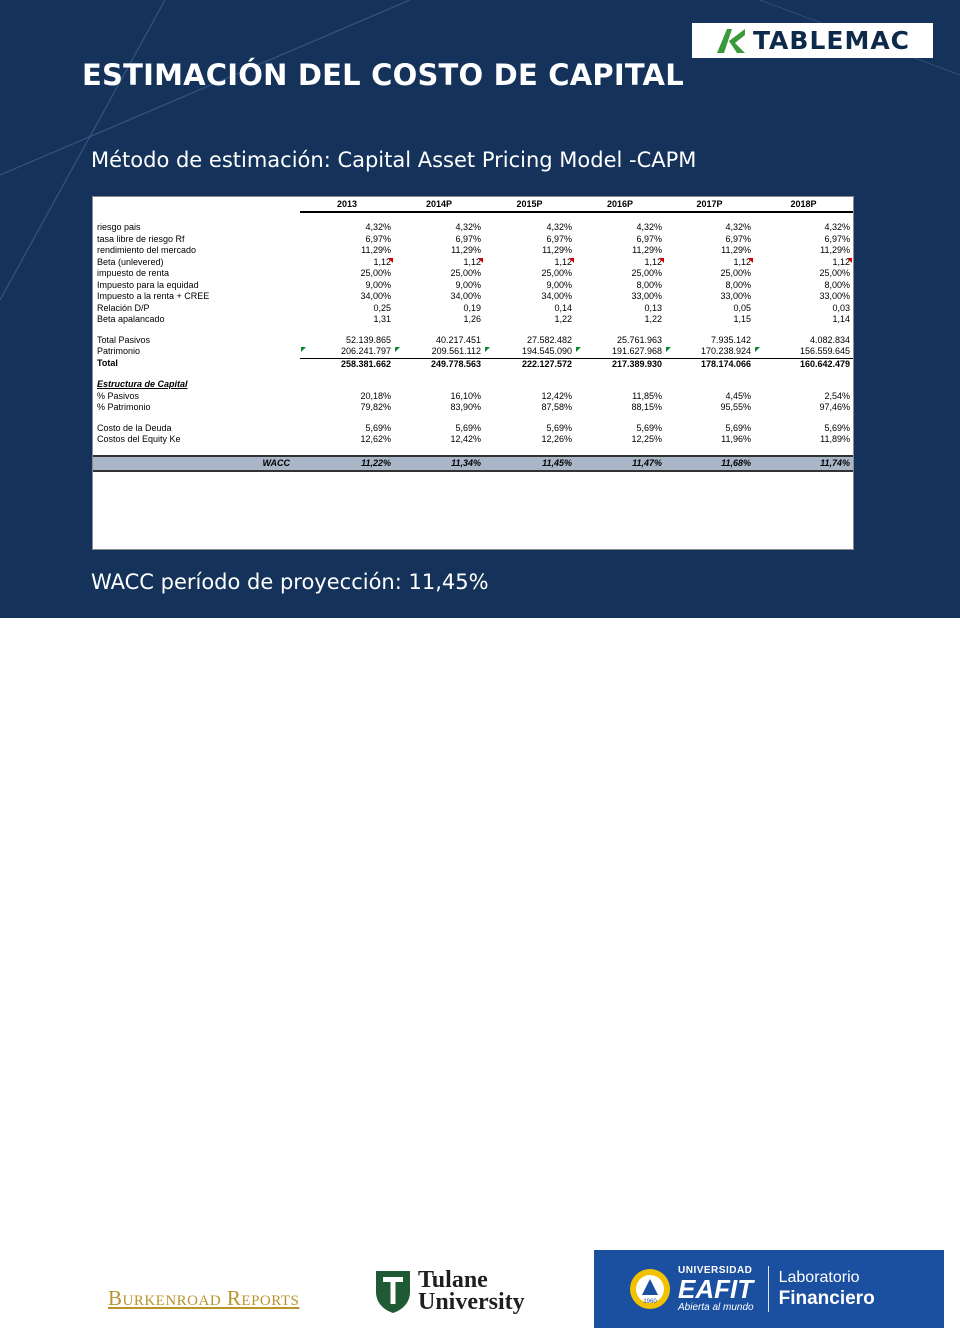  What do you see at coordinates (290, 582) in the screenshot?
I see `wacc-summary-text: WACC período de proyección: 11,45%` at bounding box center [290, 582].